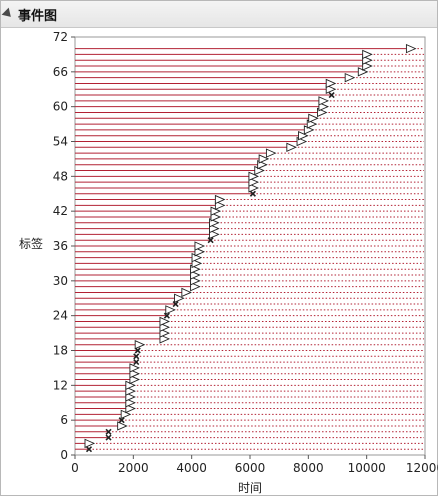 This screenshot has height=496, width=438. I want to click on y-tick-label: 54, so click(60, 142).